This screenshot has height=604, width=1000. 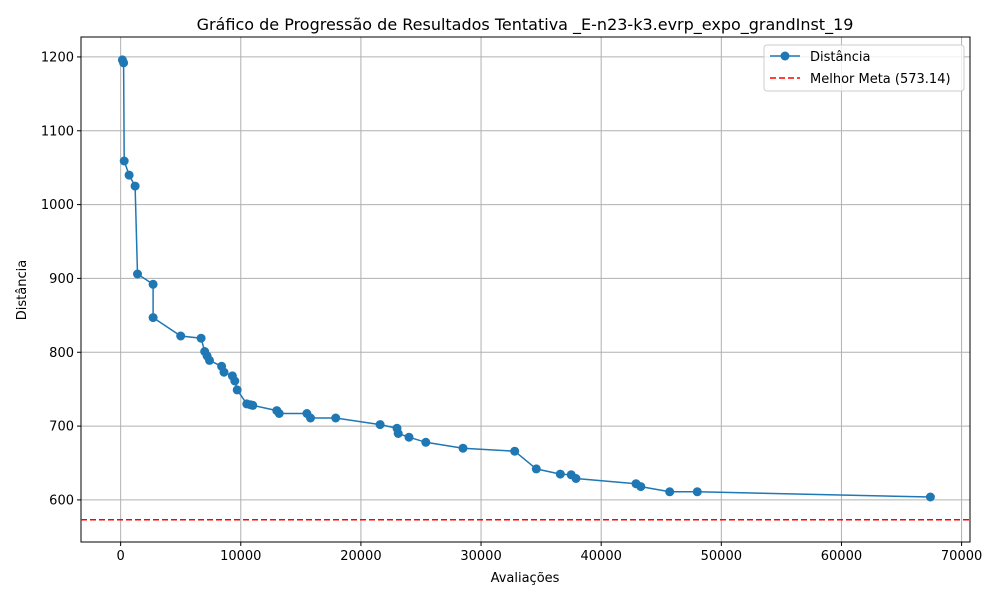 I want to click on legend-series-label: Distância, so click(x=840, y=57).